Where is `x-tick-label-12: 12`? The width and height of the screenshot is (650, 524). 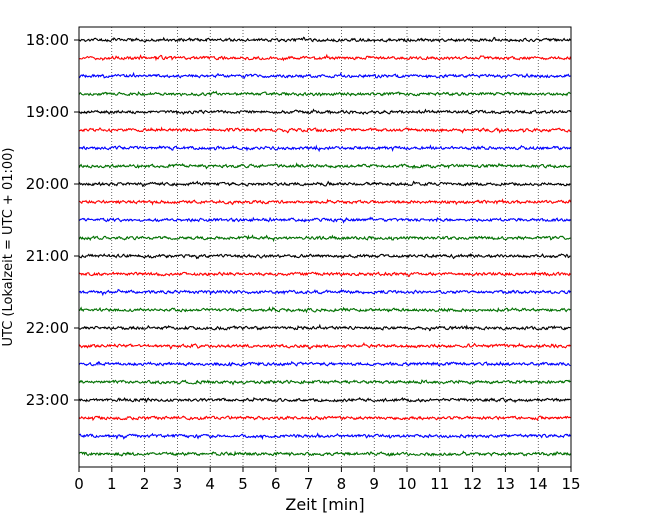 x-tick-label-12: 12 is located at coordinates (472, 484).